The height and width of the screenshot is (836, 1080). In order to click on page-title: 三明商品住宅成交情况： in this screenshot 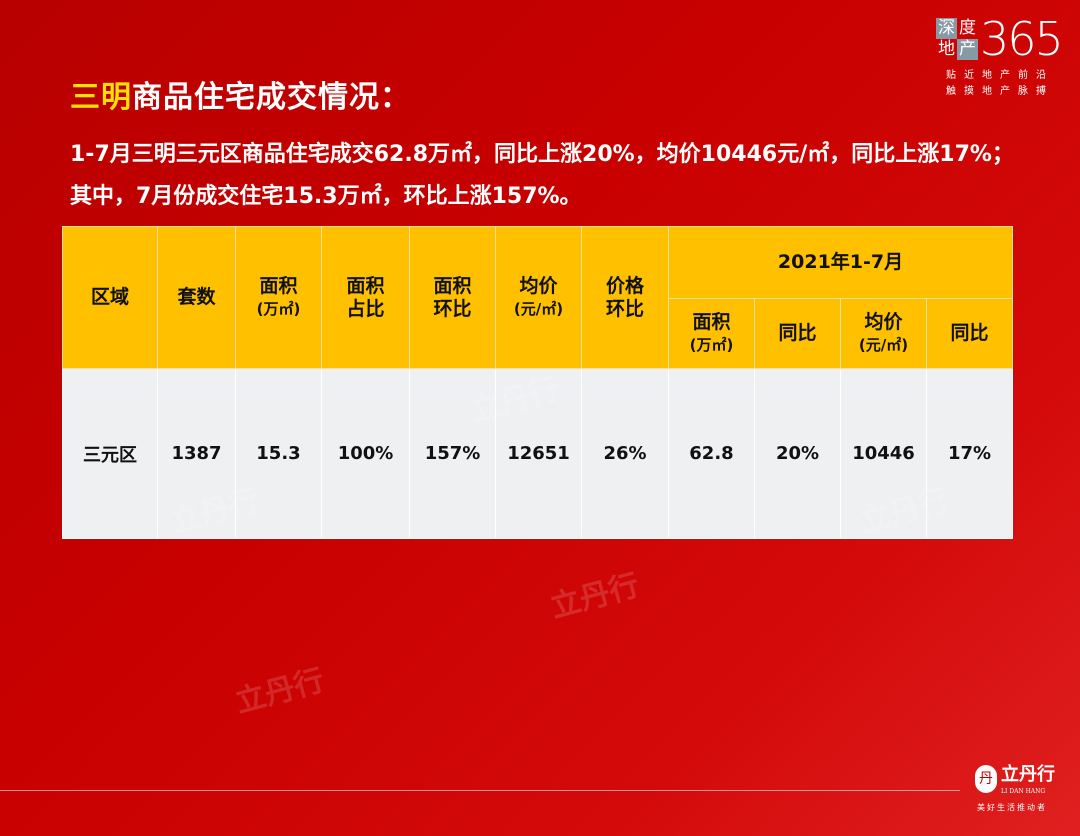, I will do `click(240, 94)`.